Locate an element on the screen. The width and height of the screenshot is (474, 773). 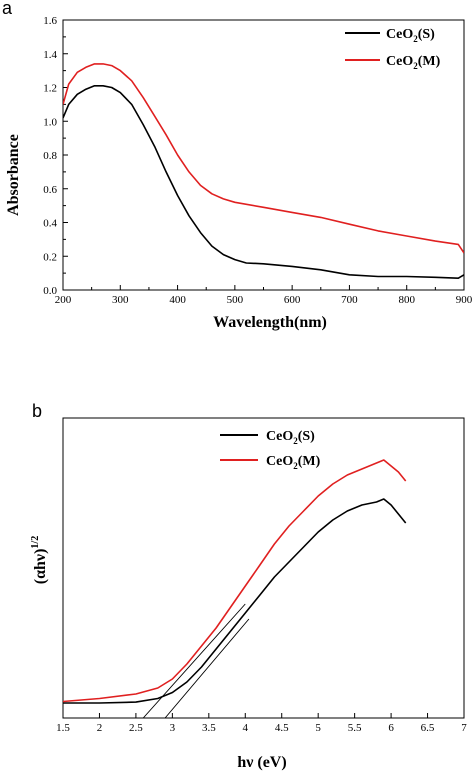
panel-b-x-tick-label: 5.5 is located at coordinates (355, 728).